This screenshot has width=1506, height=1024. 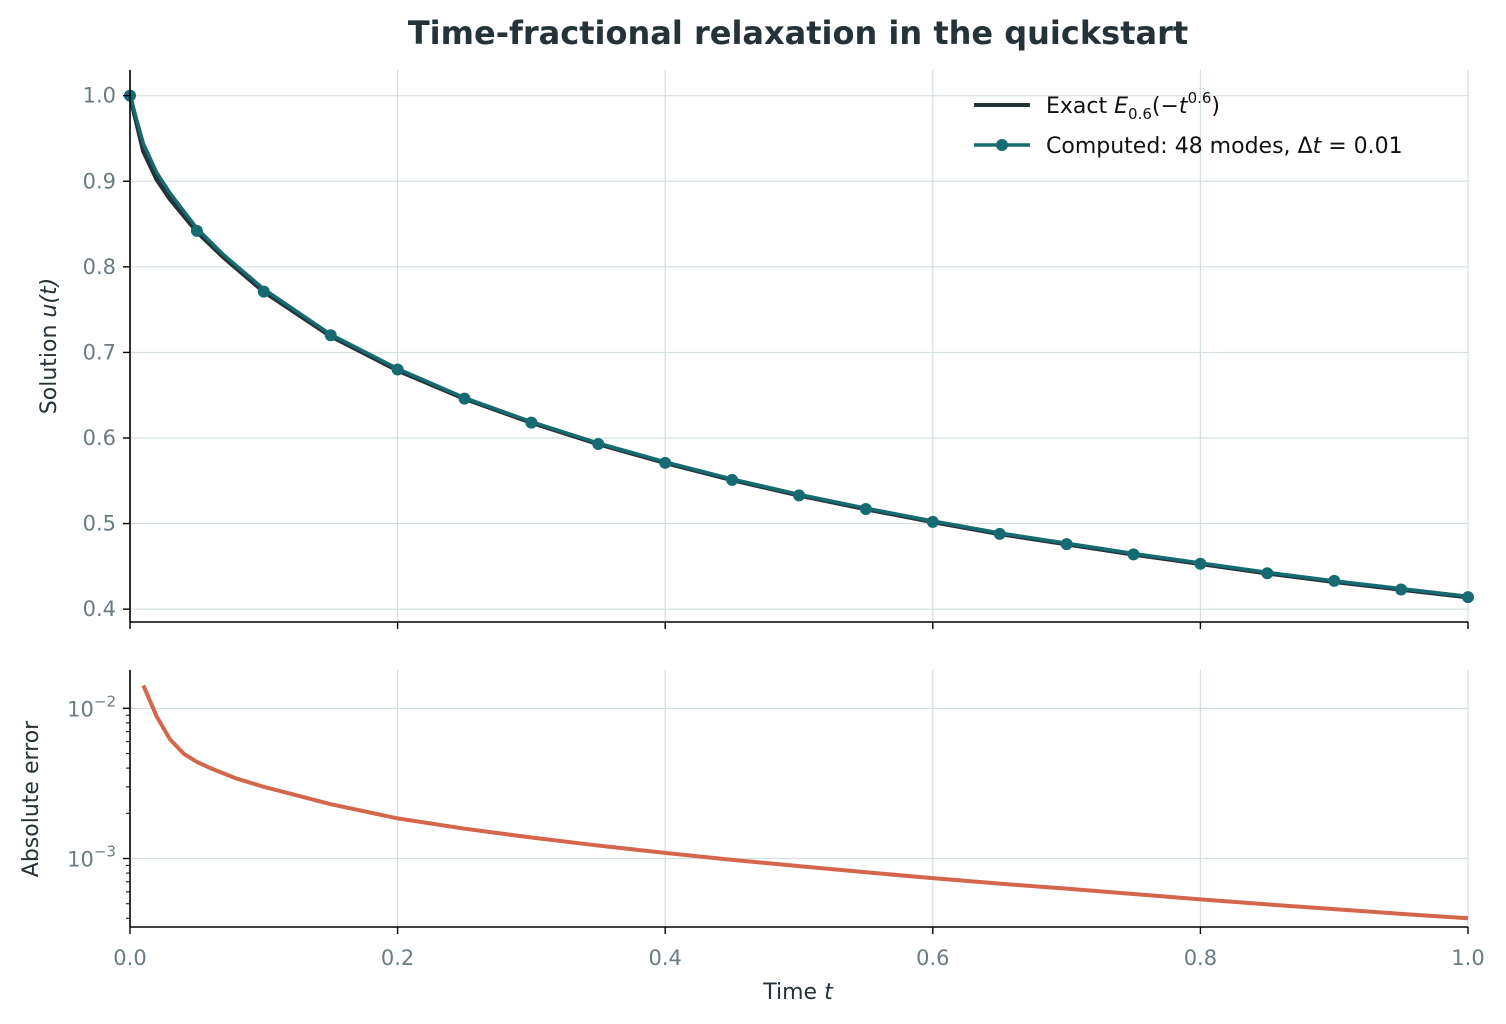 I want to click on bottom-y-axis-label: Absolute error, so click(x=31, y=798).